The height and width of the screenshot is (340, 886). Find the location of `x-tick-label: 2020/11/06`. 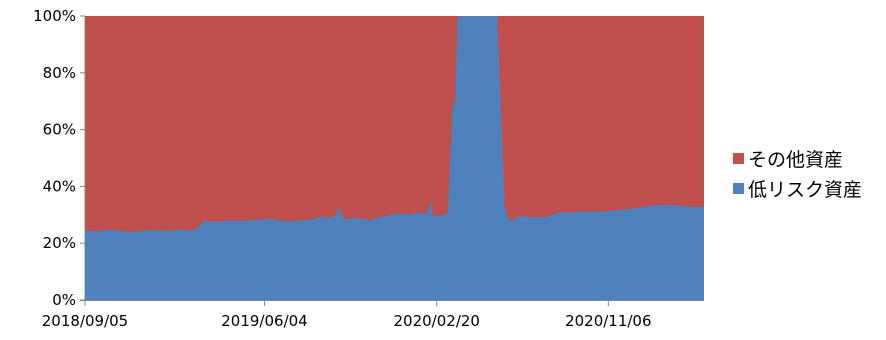

x-tick-label: 2020/11/06 is located at coordinates (608, 321).